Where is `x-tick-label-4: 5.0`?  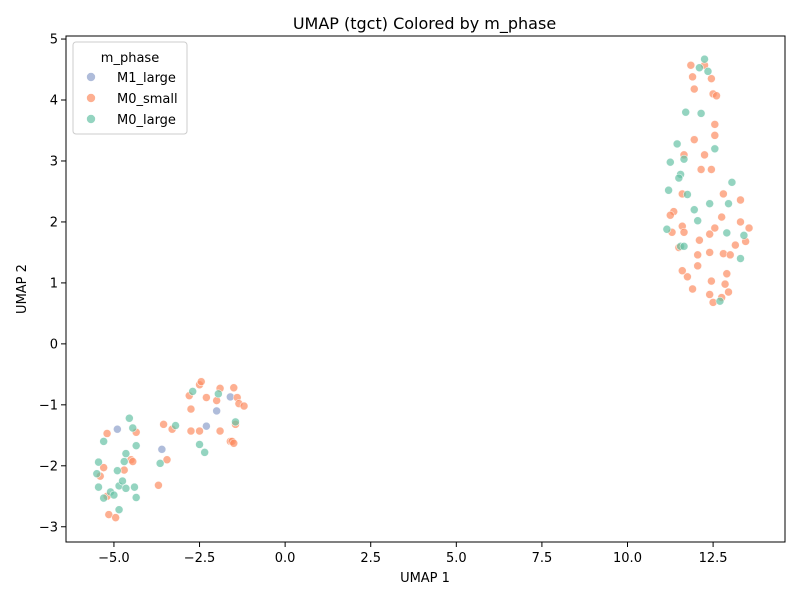
x-tick-label-4: 5.0 is located at coordinates (456, 558).